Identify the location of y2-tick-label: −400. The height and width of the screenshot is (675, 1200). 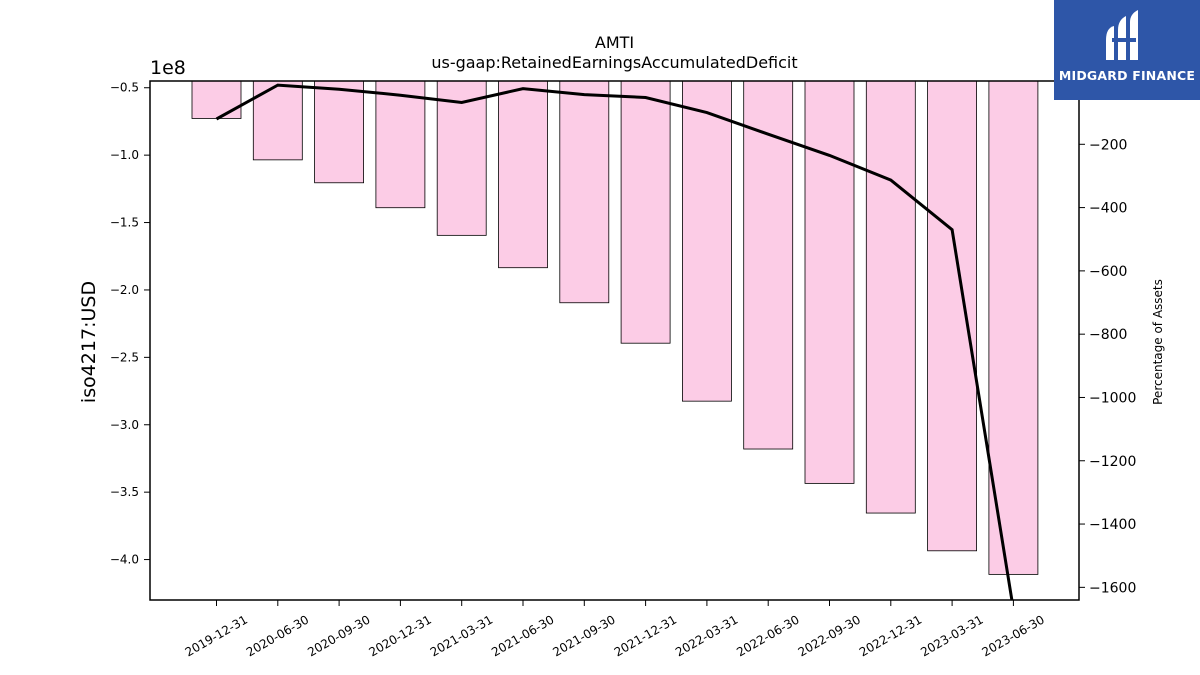
(1108, 209).